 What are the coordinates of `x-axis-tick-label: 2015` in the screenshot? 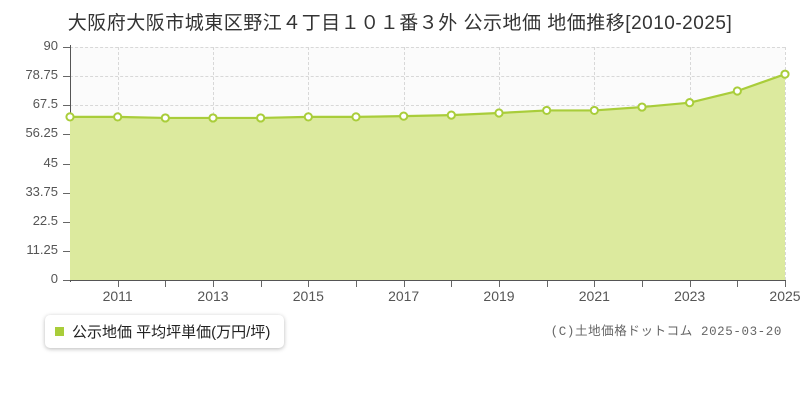 It's located at (308, 296).